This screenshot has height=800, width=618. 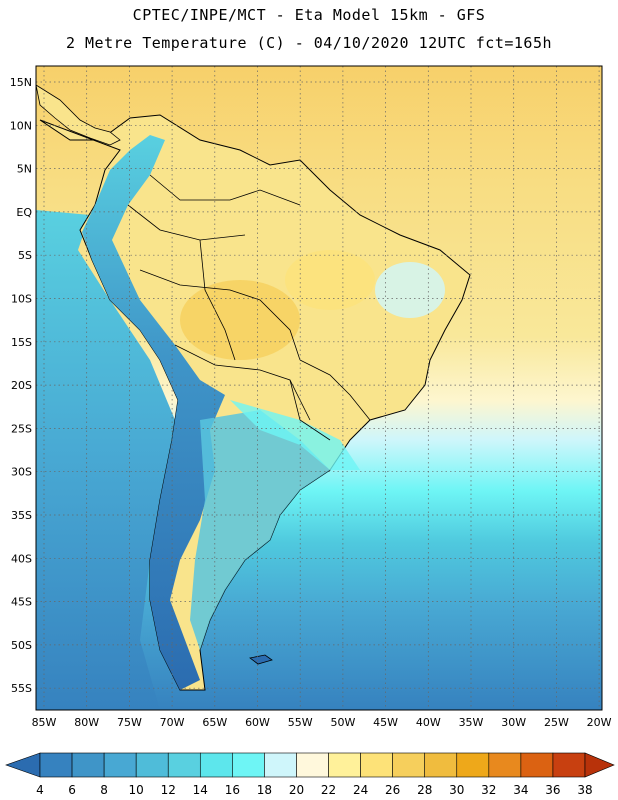 I want to click on interior-warm-zone, so click(x=330, y=280).